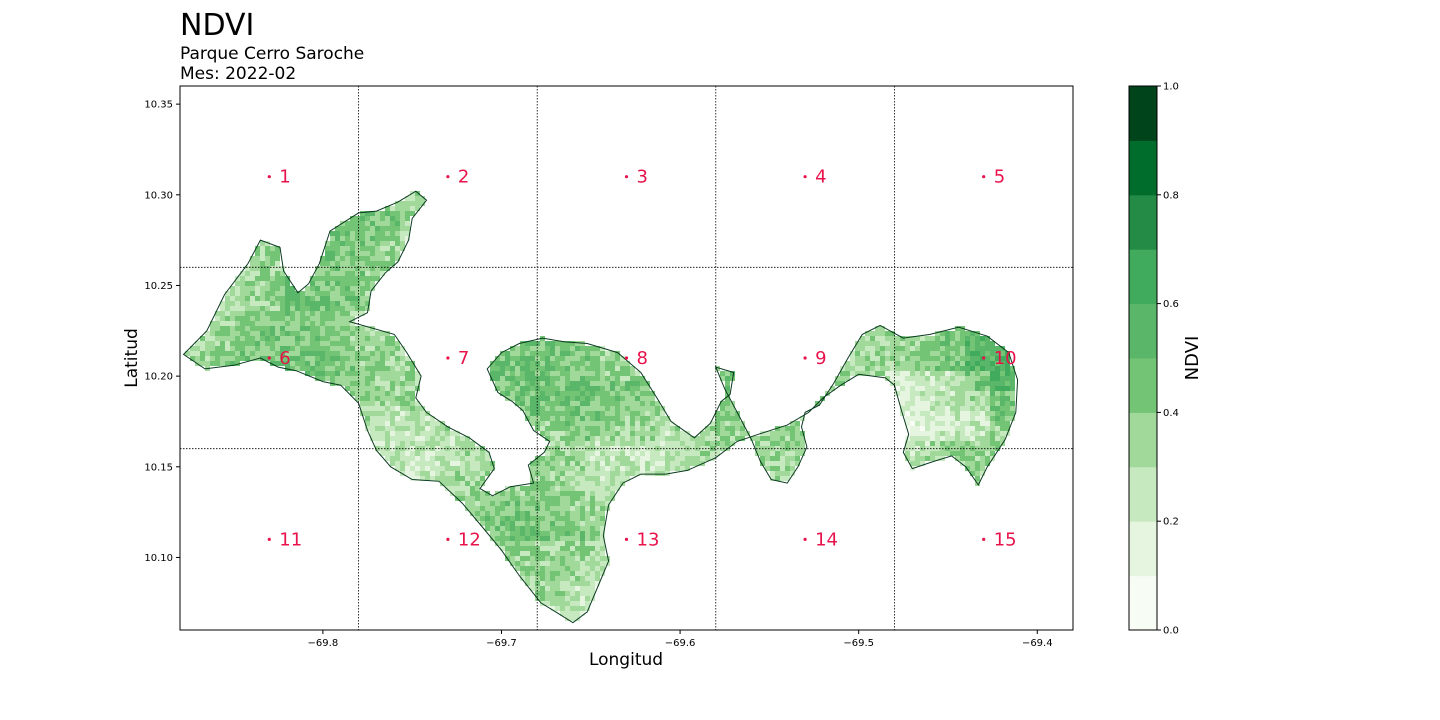 This screenshot has width=1440, height=720. I want to click on cell-label-15: 15, so click(1005, 539).